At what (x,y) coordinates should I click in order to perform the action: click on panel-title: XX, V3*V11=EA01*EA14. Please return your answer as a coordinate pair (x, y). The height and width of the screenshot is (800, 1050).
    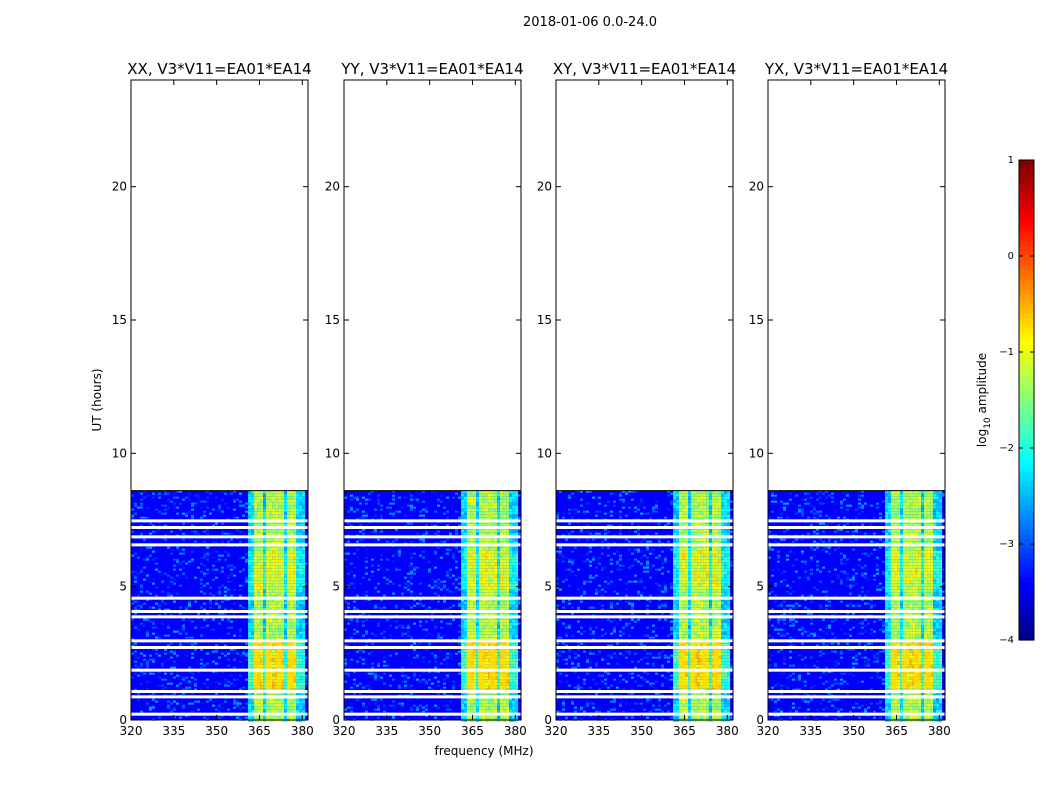
    Looking at the image, I should click on (219, 69).